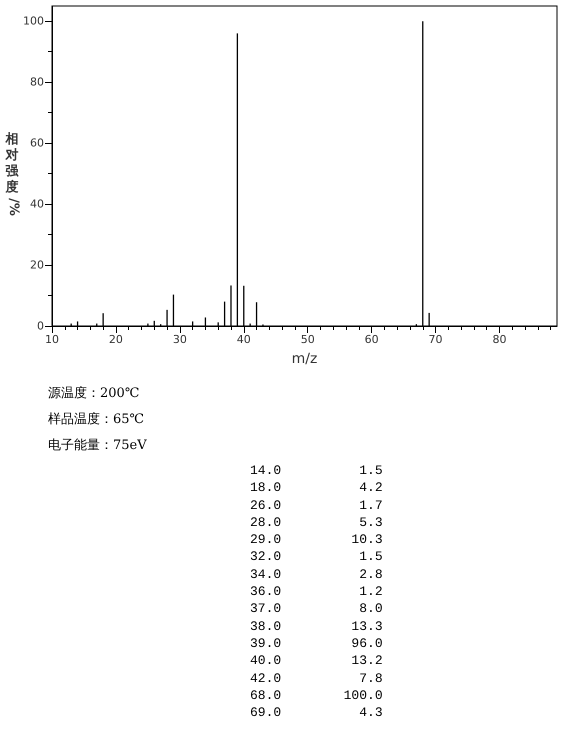 This screenshot has width=570, height=737. I want to click on text: 电子能量：75eV, so click(97, 446).